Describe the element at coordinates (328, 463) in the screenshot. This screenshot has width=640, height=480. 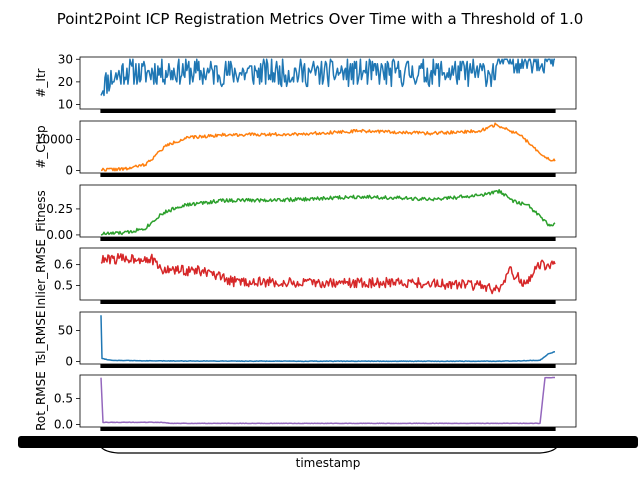
I see `x-axis-label: timestamp` at that location.